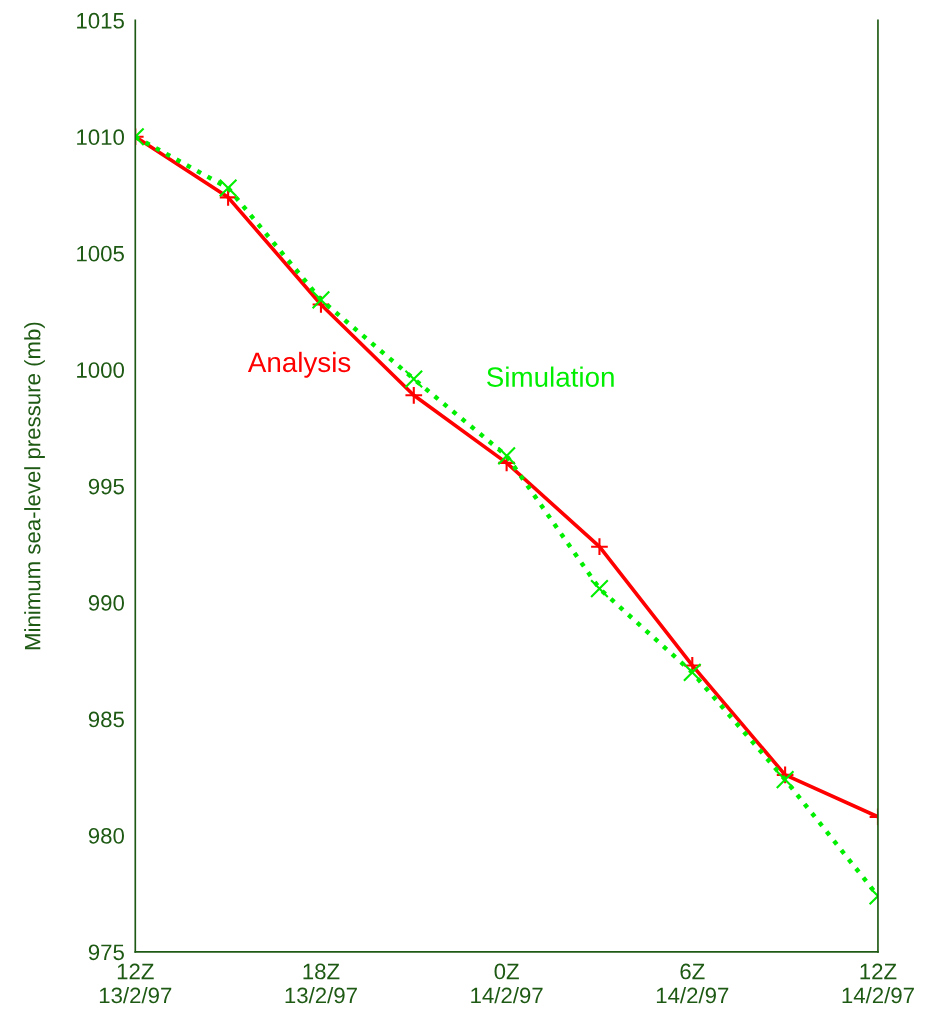 Image resolution: width=933 pixels, height=1017 pixels. I want to click on y-tick-label: 975, so click(106, 952).